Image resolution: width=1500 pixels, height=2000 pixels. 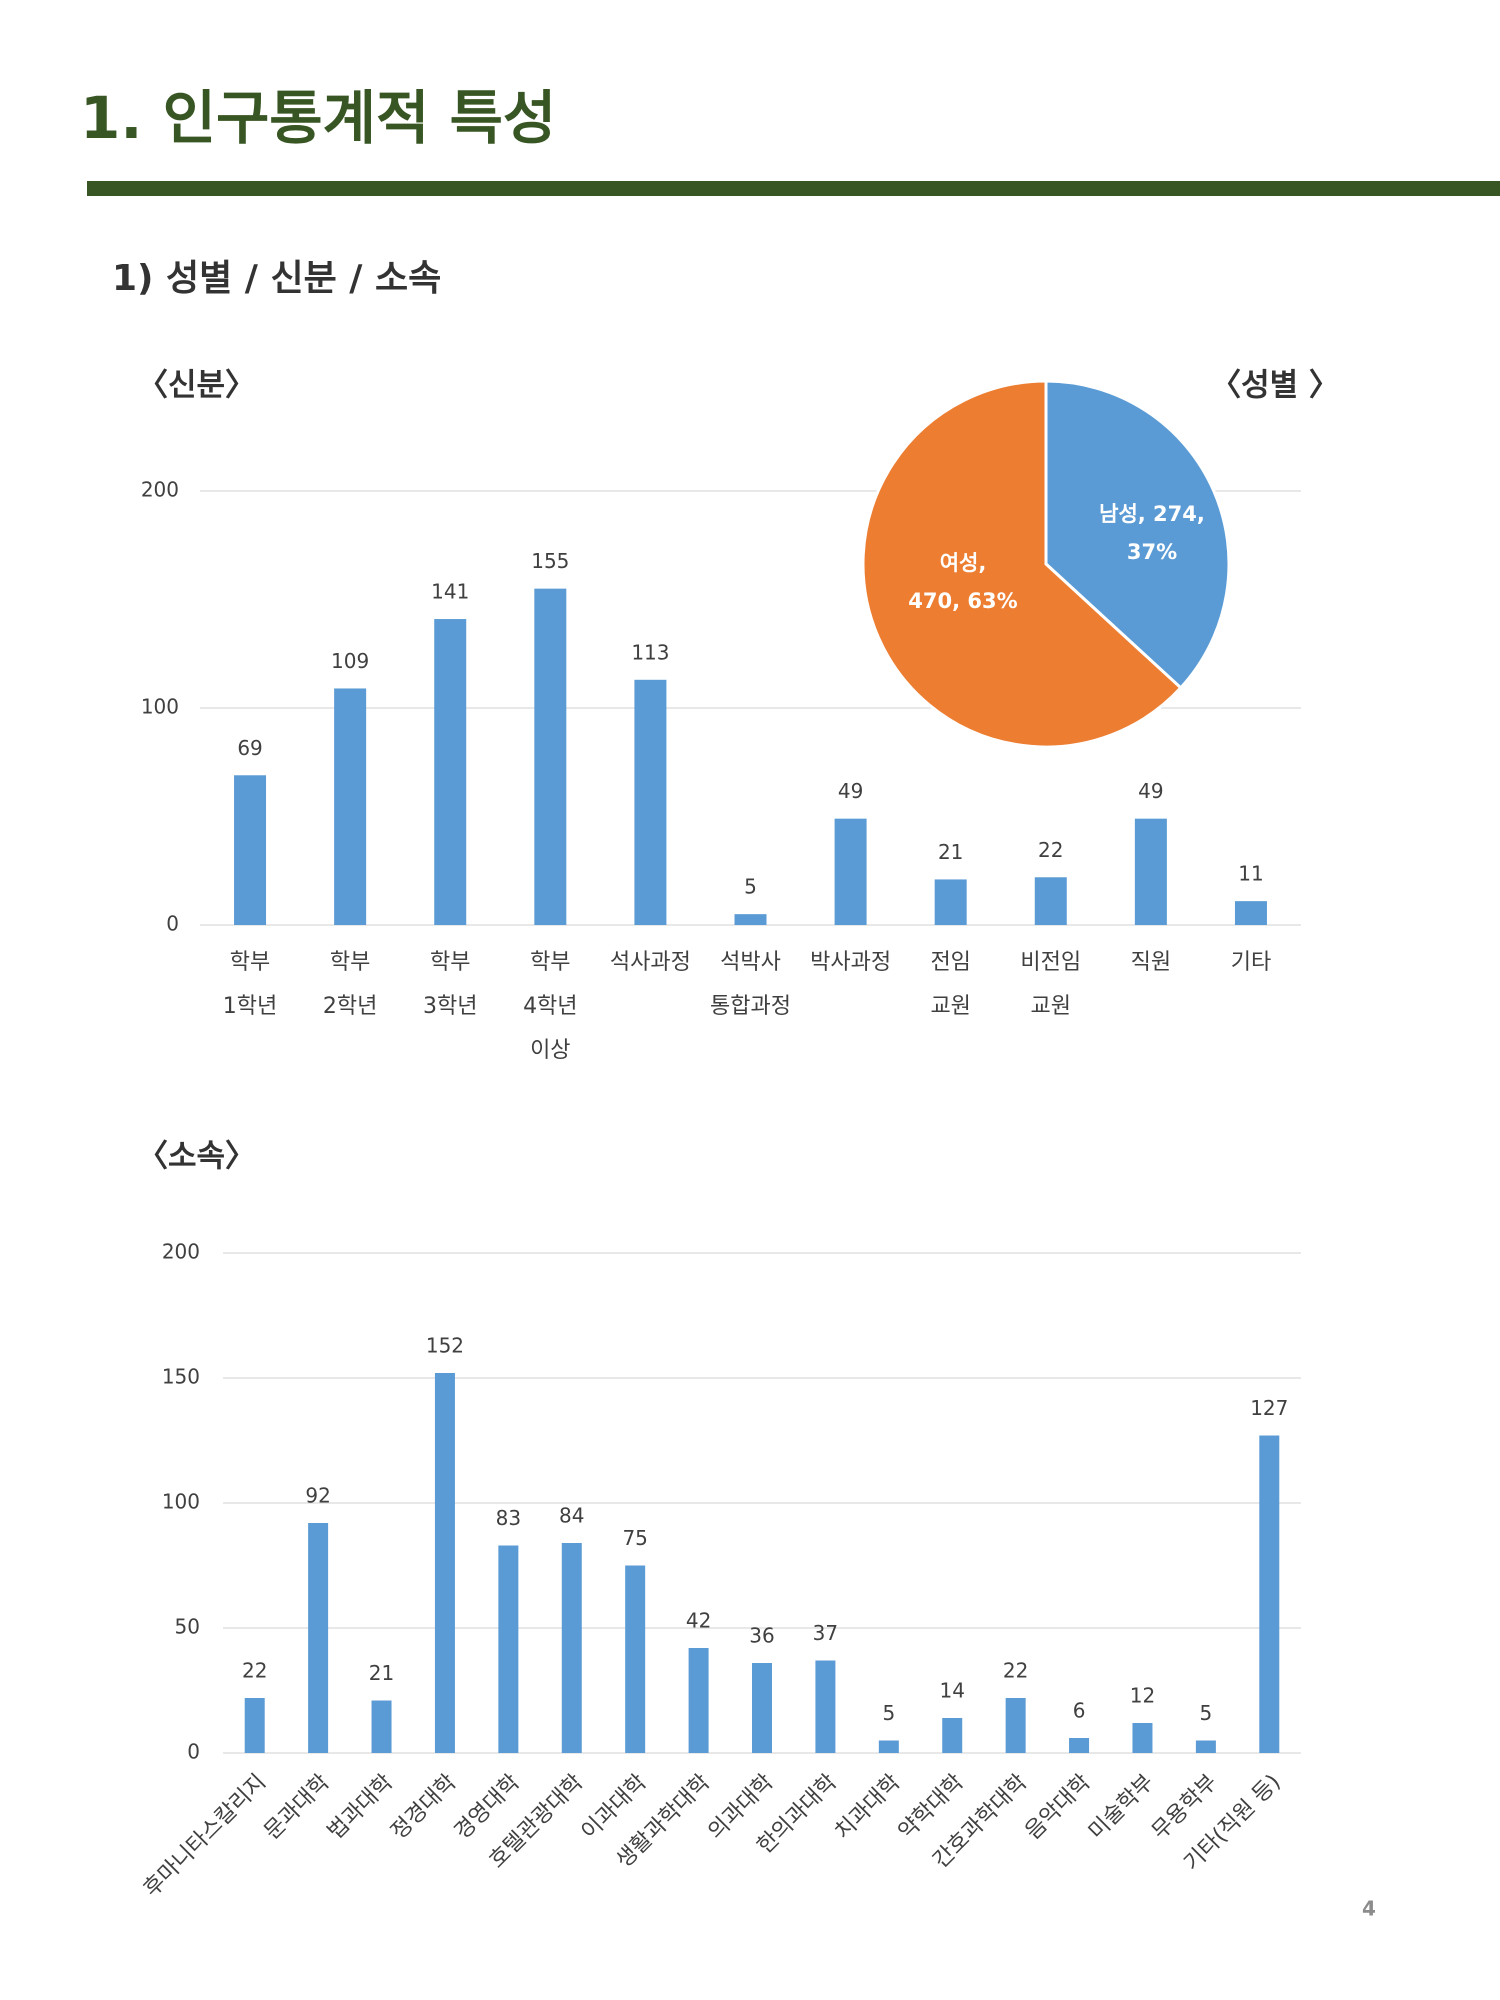 I want to click on section-title: 1) 성별 / 신분 / 소속, so click(x=276, y=278).